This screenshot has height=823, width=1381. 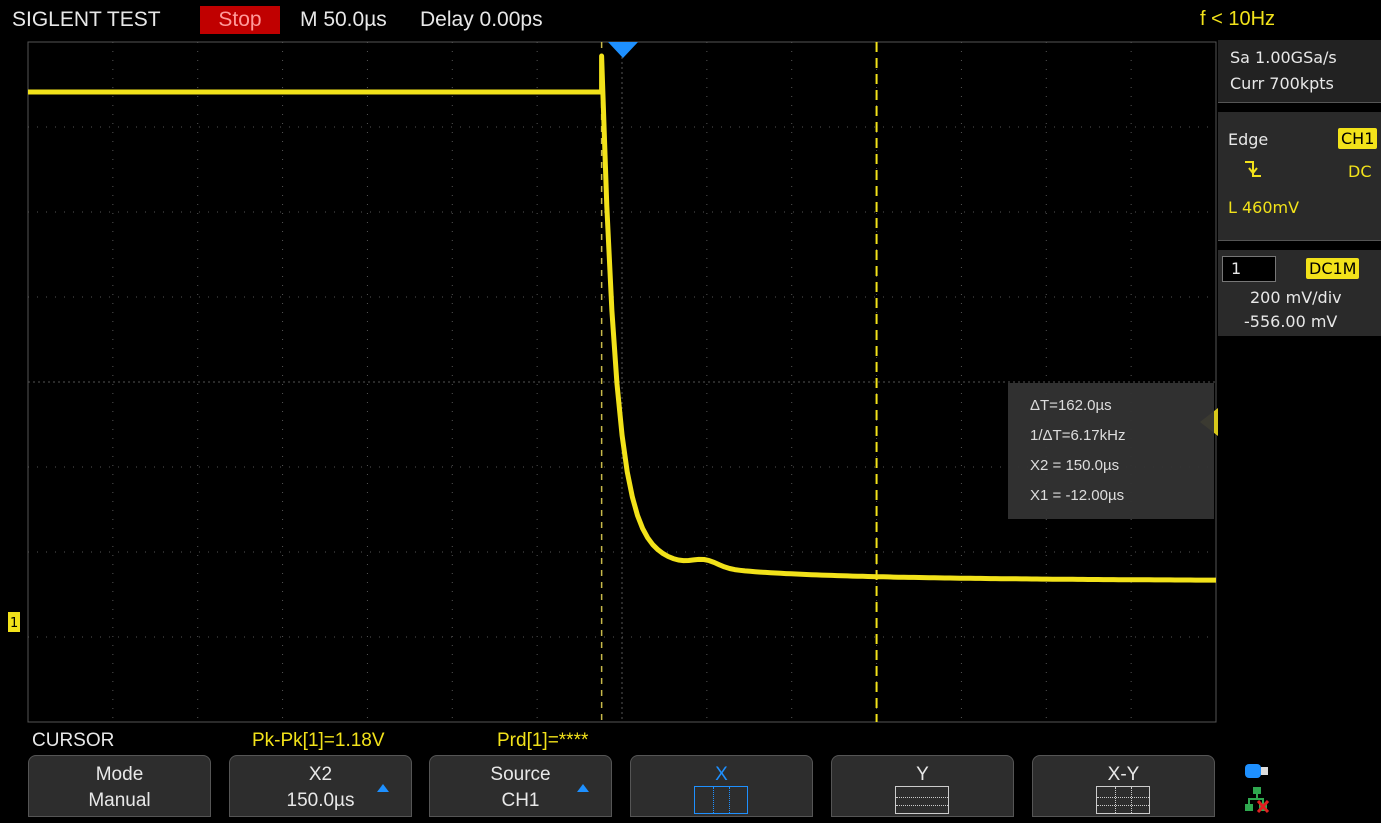 I want to click on x2-readout: X2 = 150.0µs, so click(x=1075, y=465).